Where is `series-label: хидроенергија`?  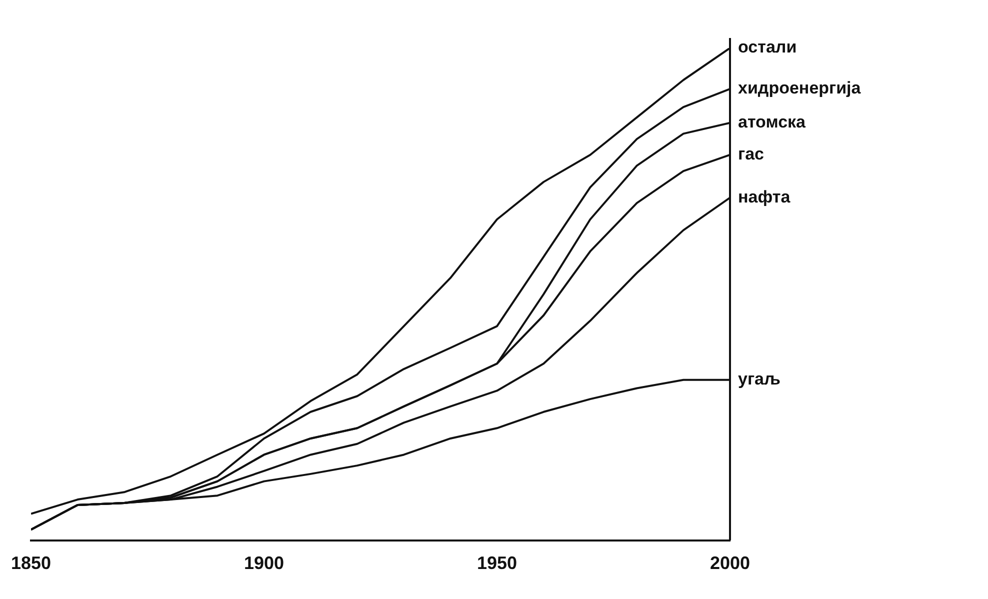 series-label: хидроенергија is located at coordinates (800, 88).